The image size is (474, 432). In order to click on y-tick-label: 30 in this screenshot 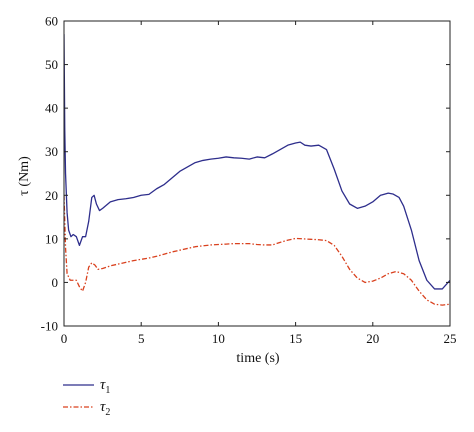, I will do `click(51, 151)`.